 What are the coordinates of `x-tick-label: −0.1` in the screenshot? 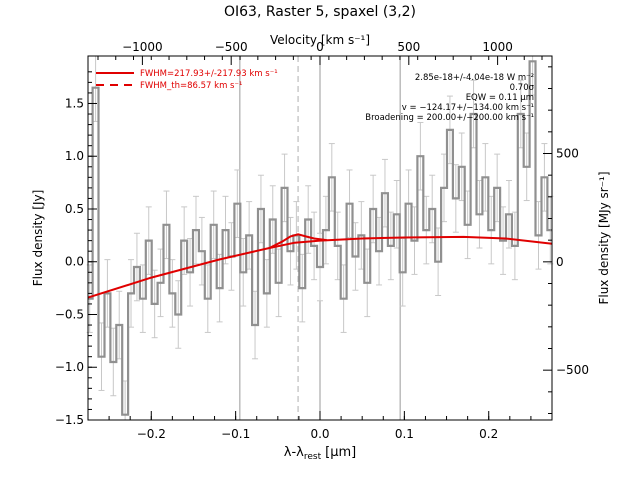 It's located at (235, 434).